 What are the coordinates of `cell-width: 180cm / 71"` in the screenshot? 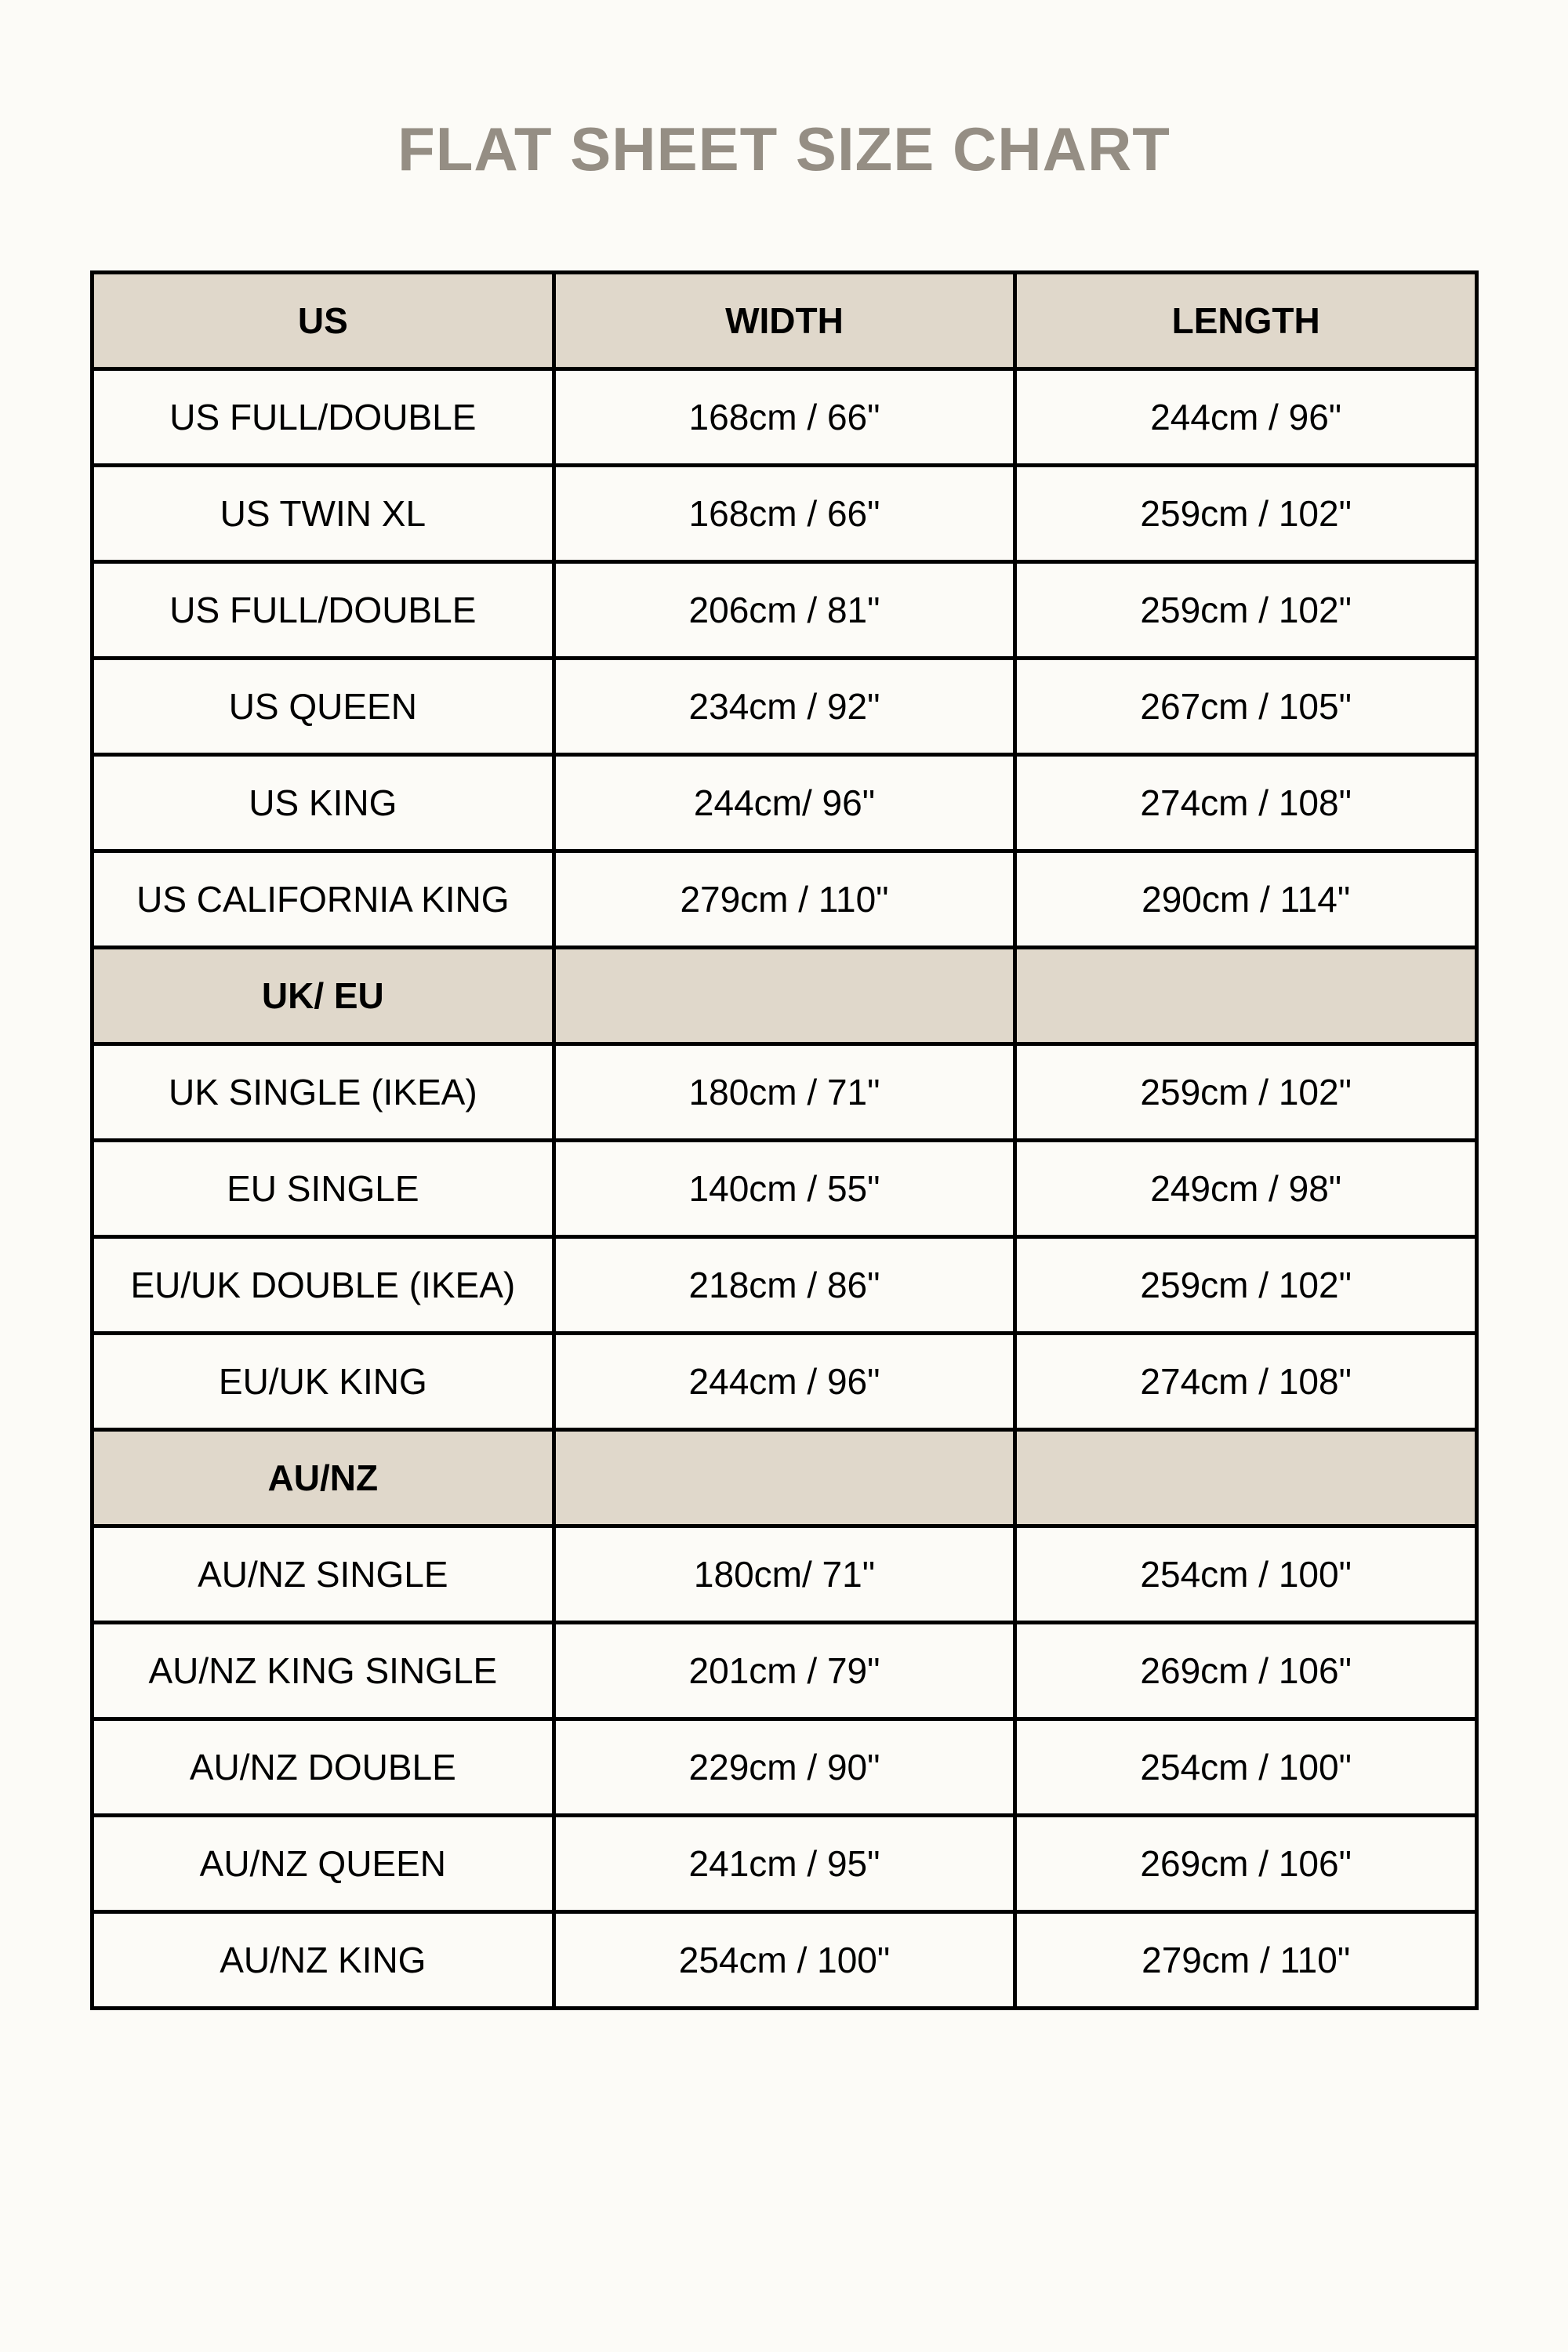 It's located at (784, 1092).